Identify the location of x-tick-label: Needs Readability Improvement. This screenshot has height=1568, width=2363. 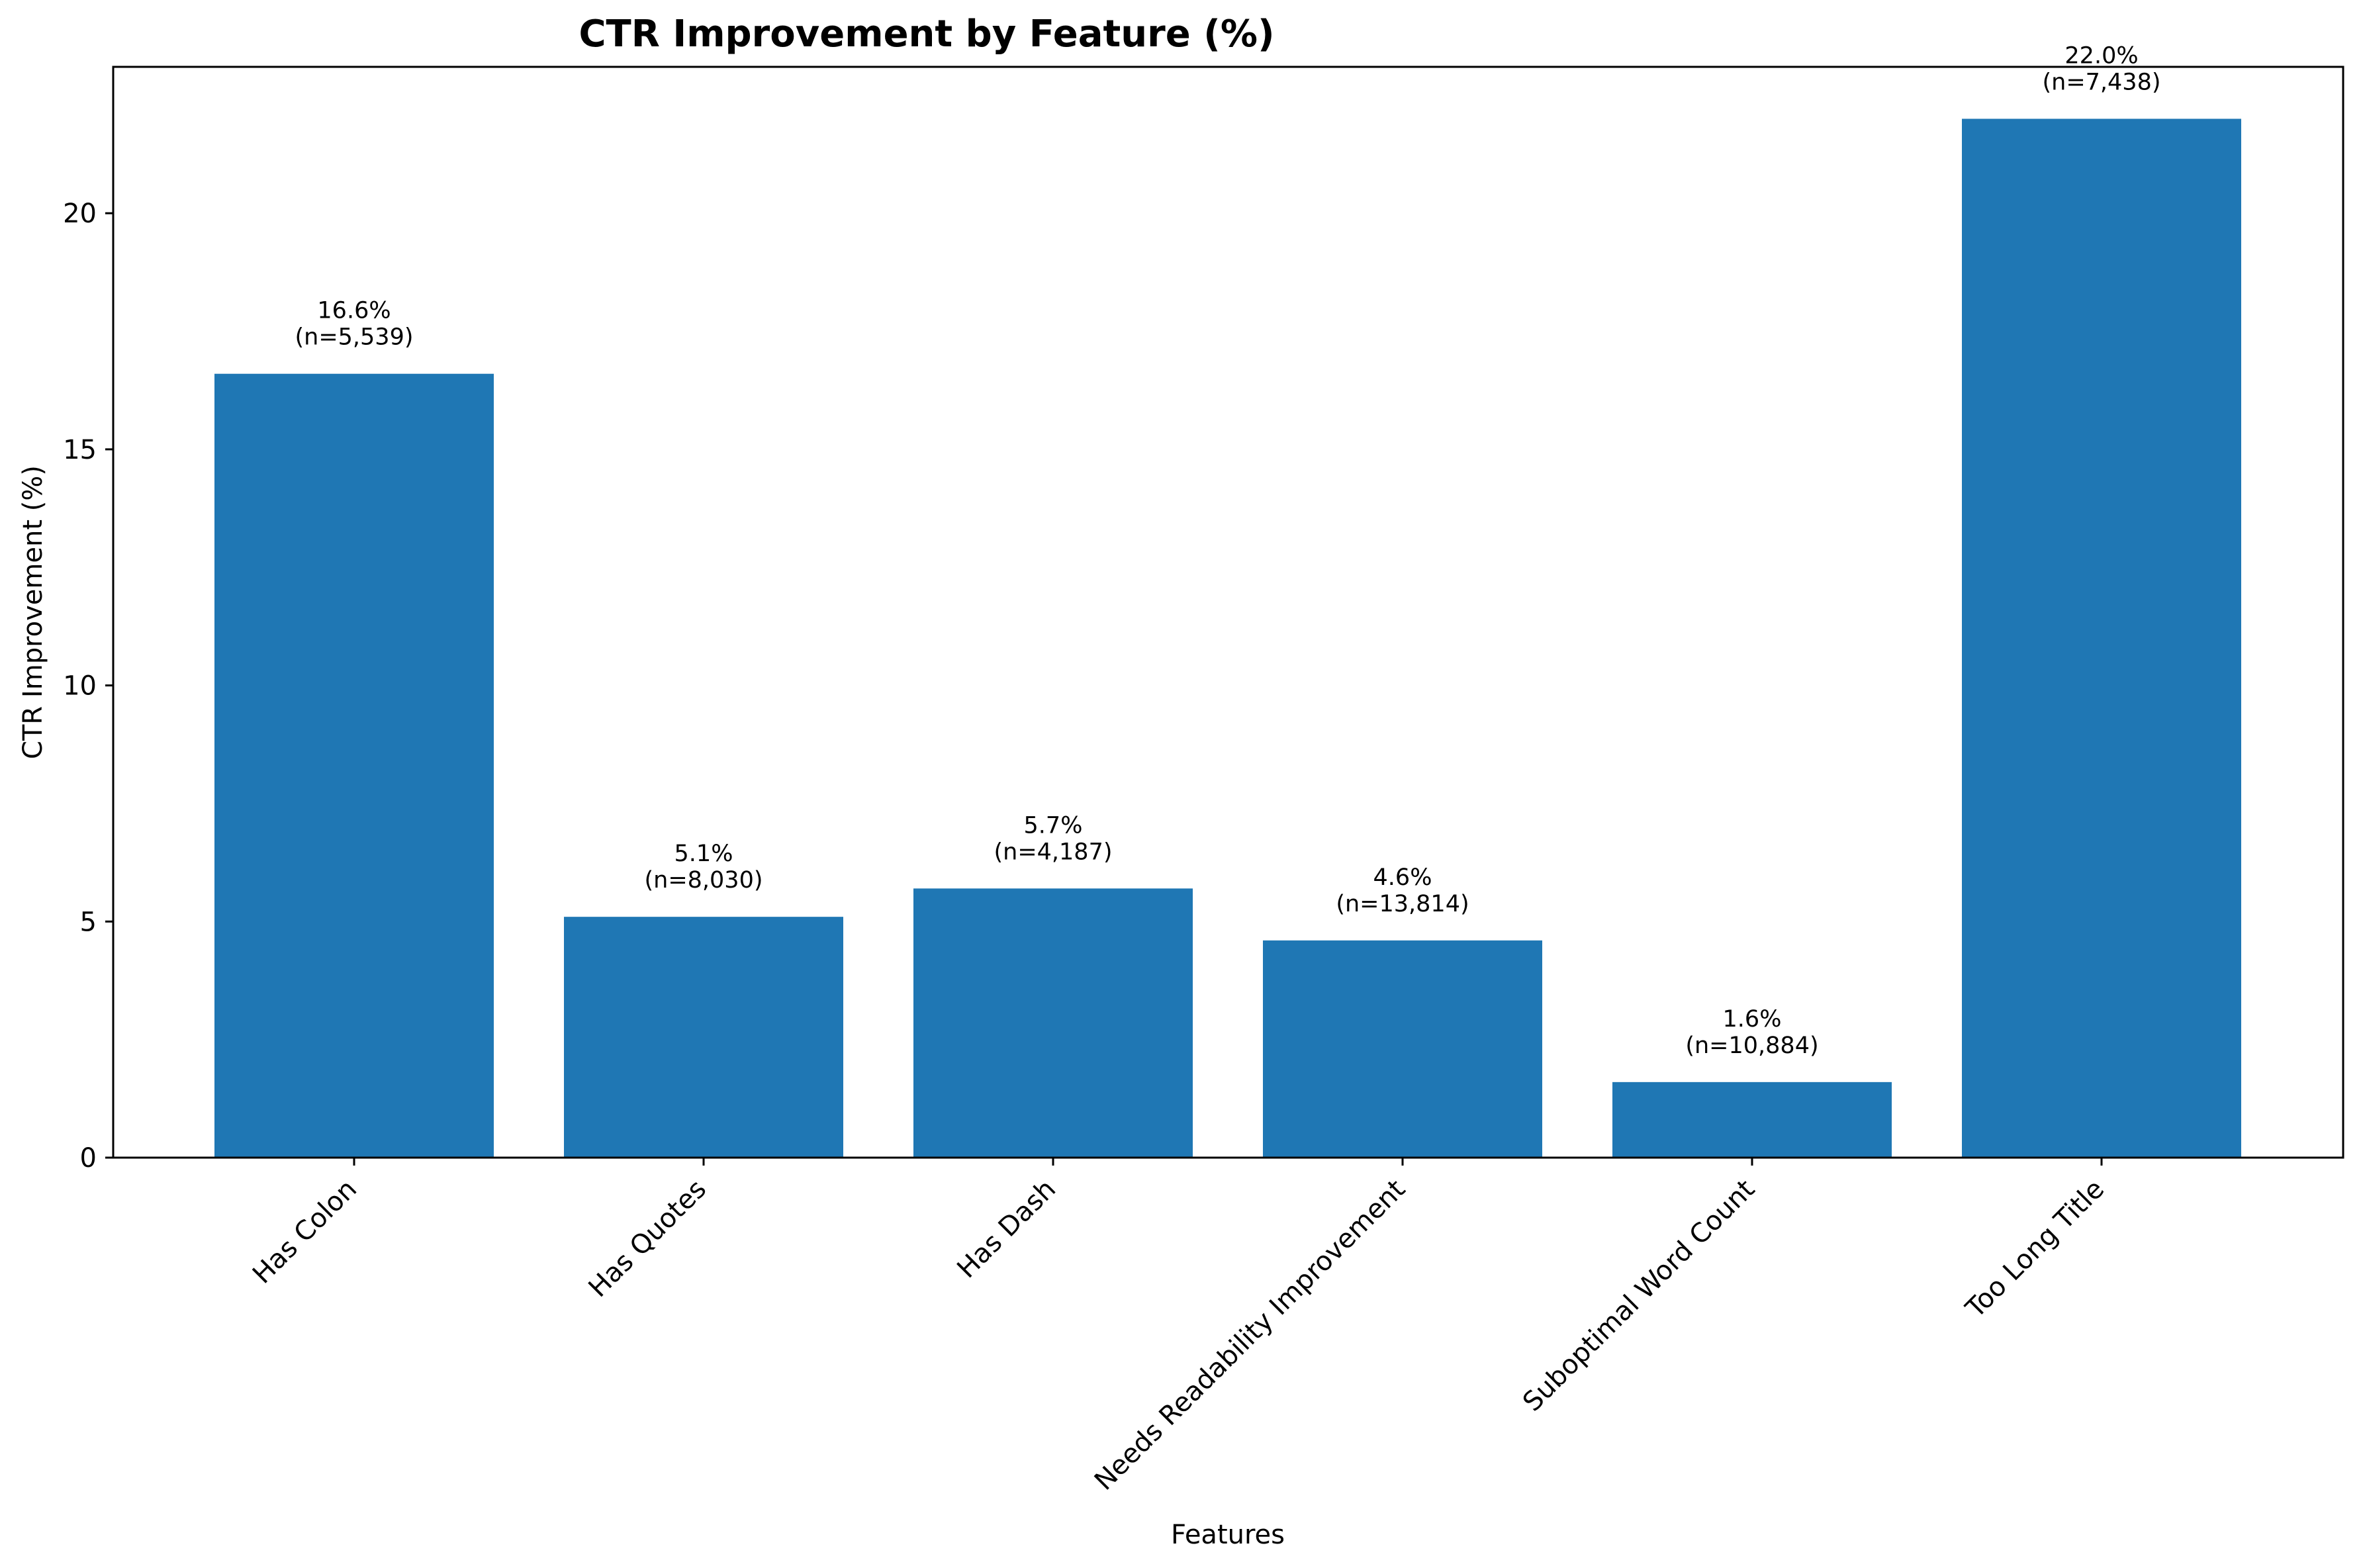
(1250, 1335).